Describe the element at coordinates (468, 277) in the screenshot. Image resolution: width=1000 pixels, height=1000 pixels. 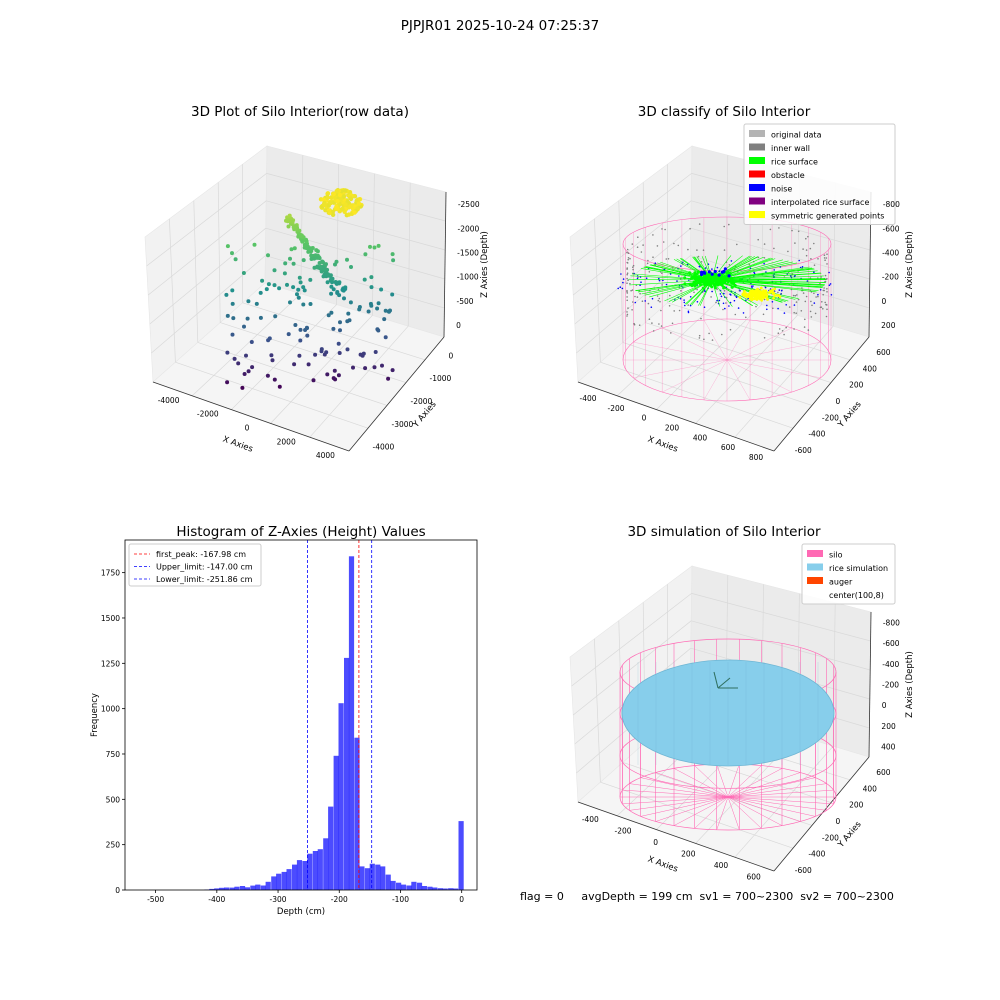
I see `raw-z-tick-label: -1000` at that location.